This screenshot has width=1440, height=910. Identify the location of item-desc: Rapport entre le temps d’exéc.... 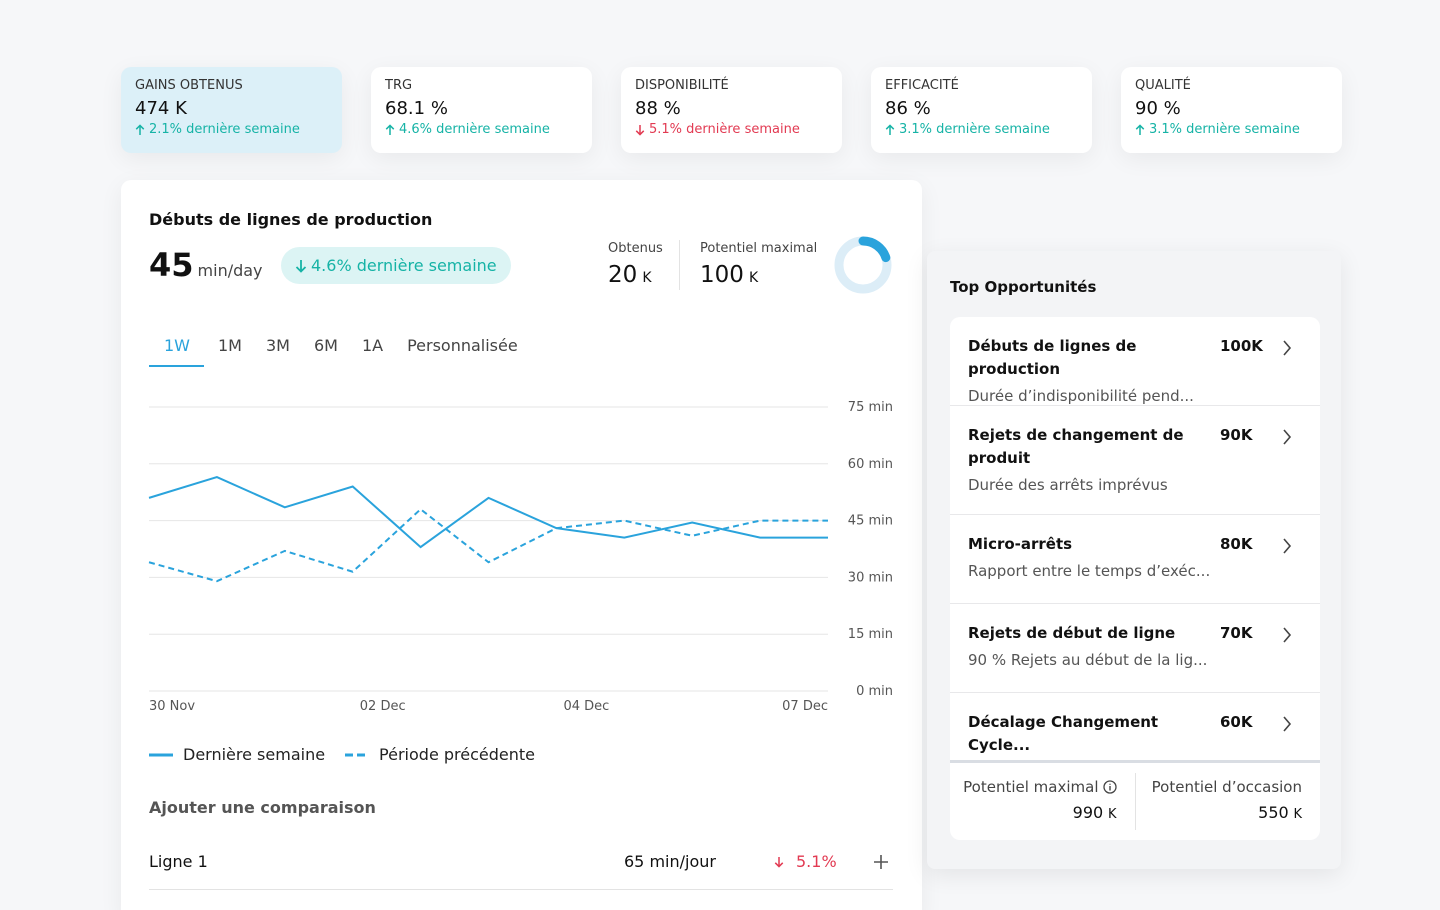
(1089, 571).